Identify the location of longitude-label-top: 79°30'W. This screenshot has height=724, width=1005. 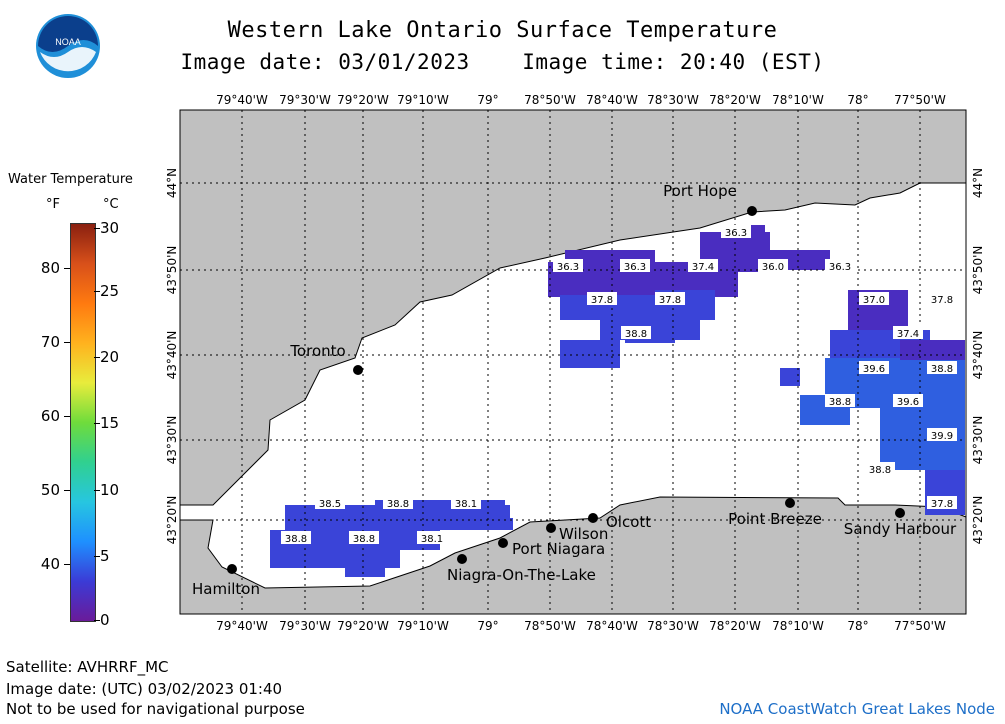
(305, 100).